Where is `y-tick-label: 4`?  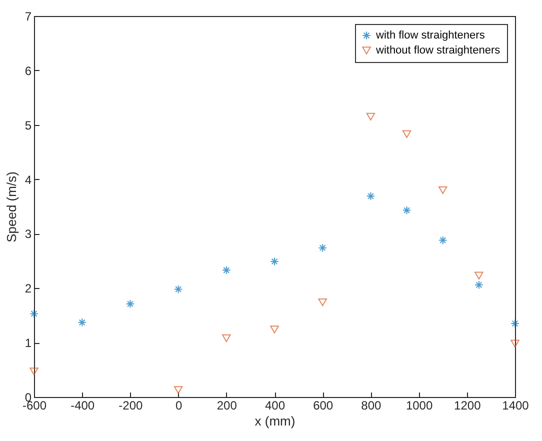 y-tick-label: 4 is located at coordinates (28, 179).